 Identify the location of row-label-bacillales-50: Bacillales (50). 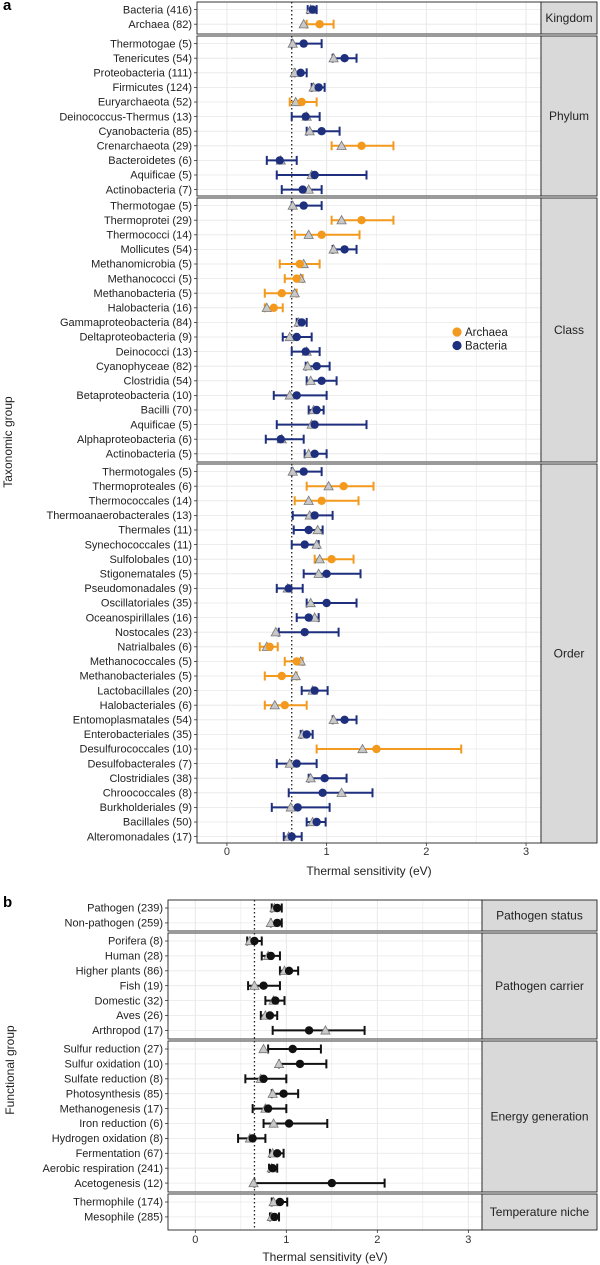
(157, 823).